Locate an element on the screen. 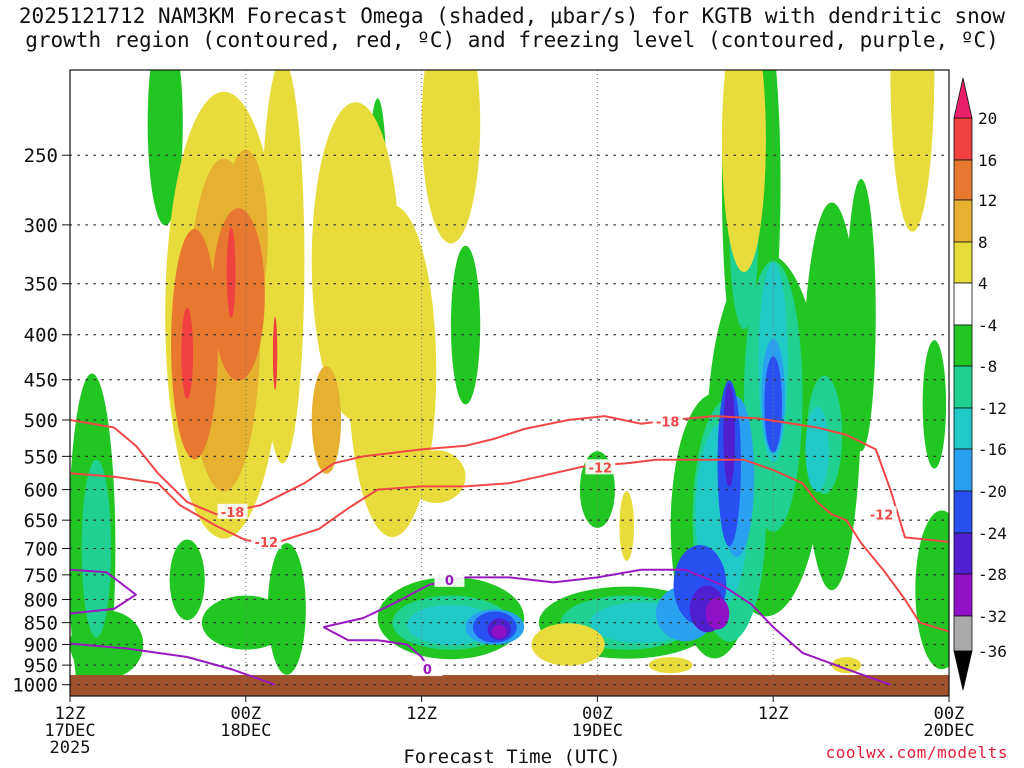 This screenshot has height=768, width=1024. contour-label-minus18-a-bg is located at coordinates (667, 421).